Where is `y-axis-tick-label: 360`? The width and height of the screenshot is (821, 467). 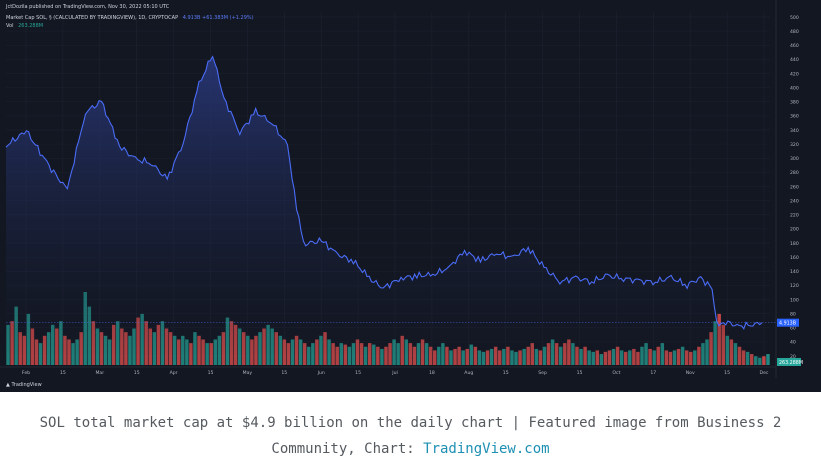
y-axis-tick-label: 360 is located at coordinates (794, 117).